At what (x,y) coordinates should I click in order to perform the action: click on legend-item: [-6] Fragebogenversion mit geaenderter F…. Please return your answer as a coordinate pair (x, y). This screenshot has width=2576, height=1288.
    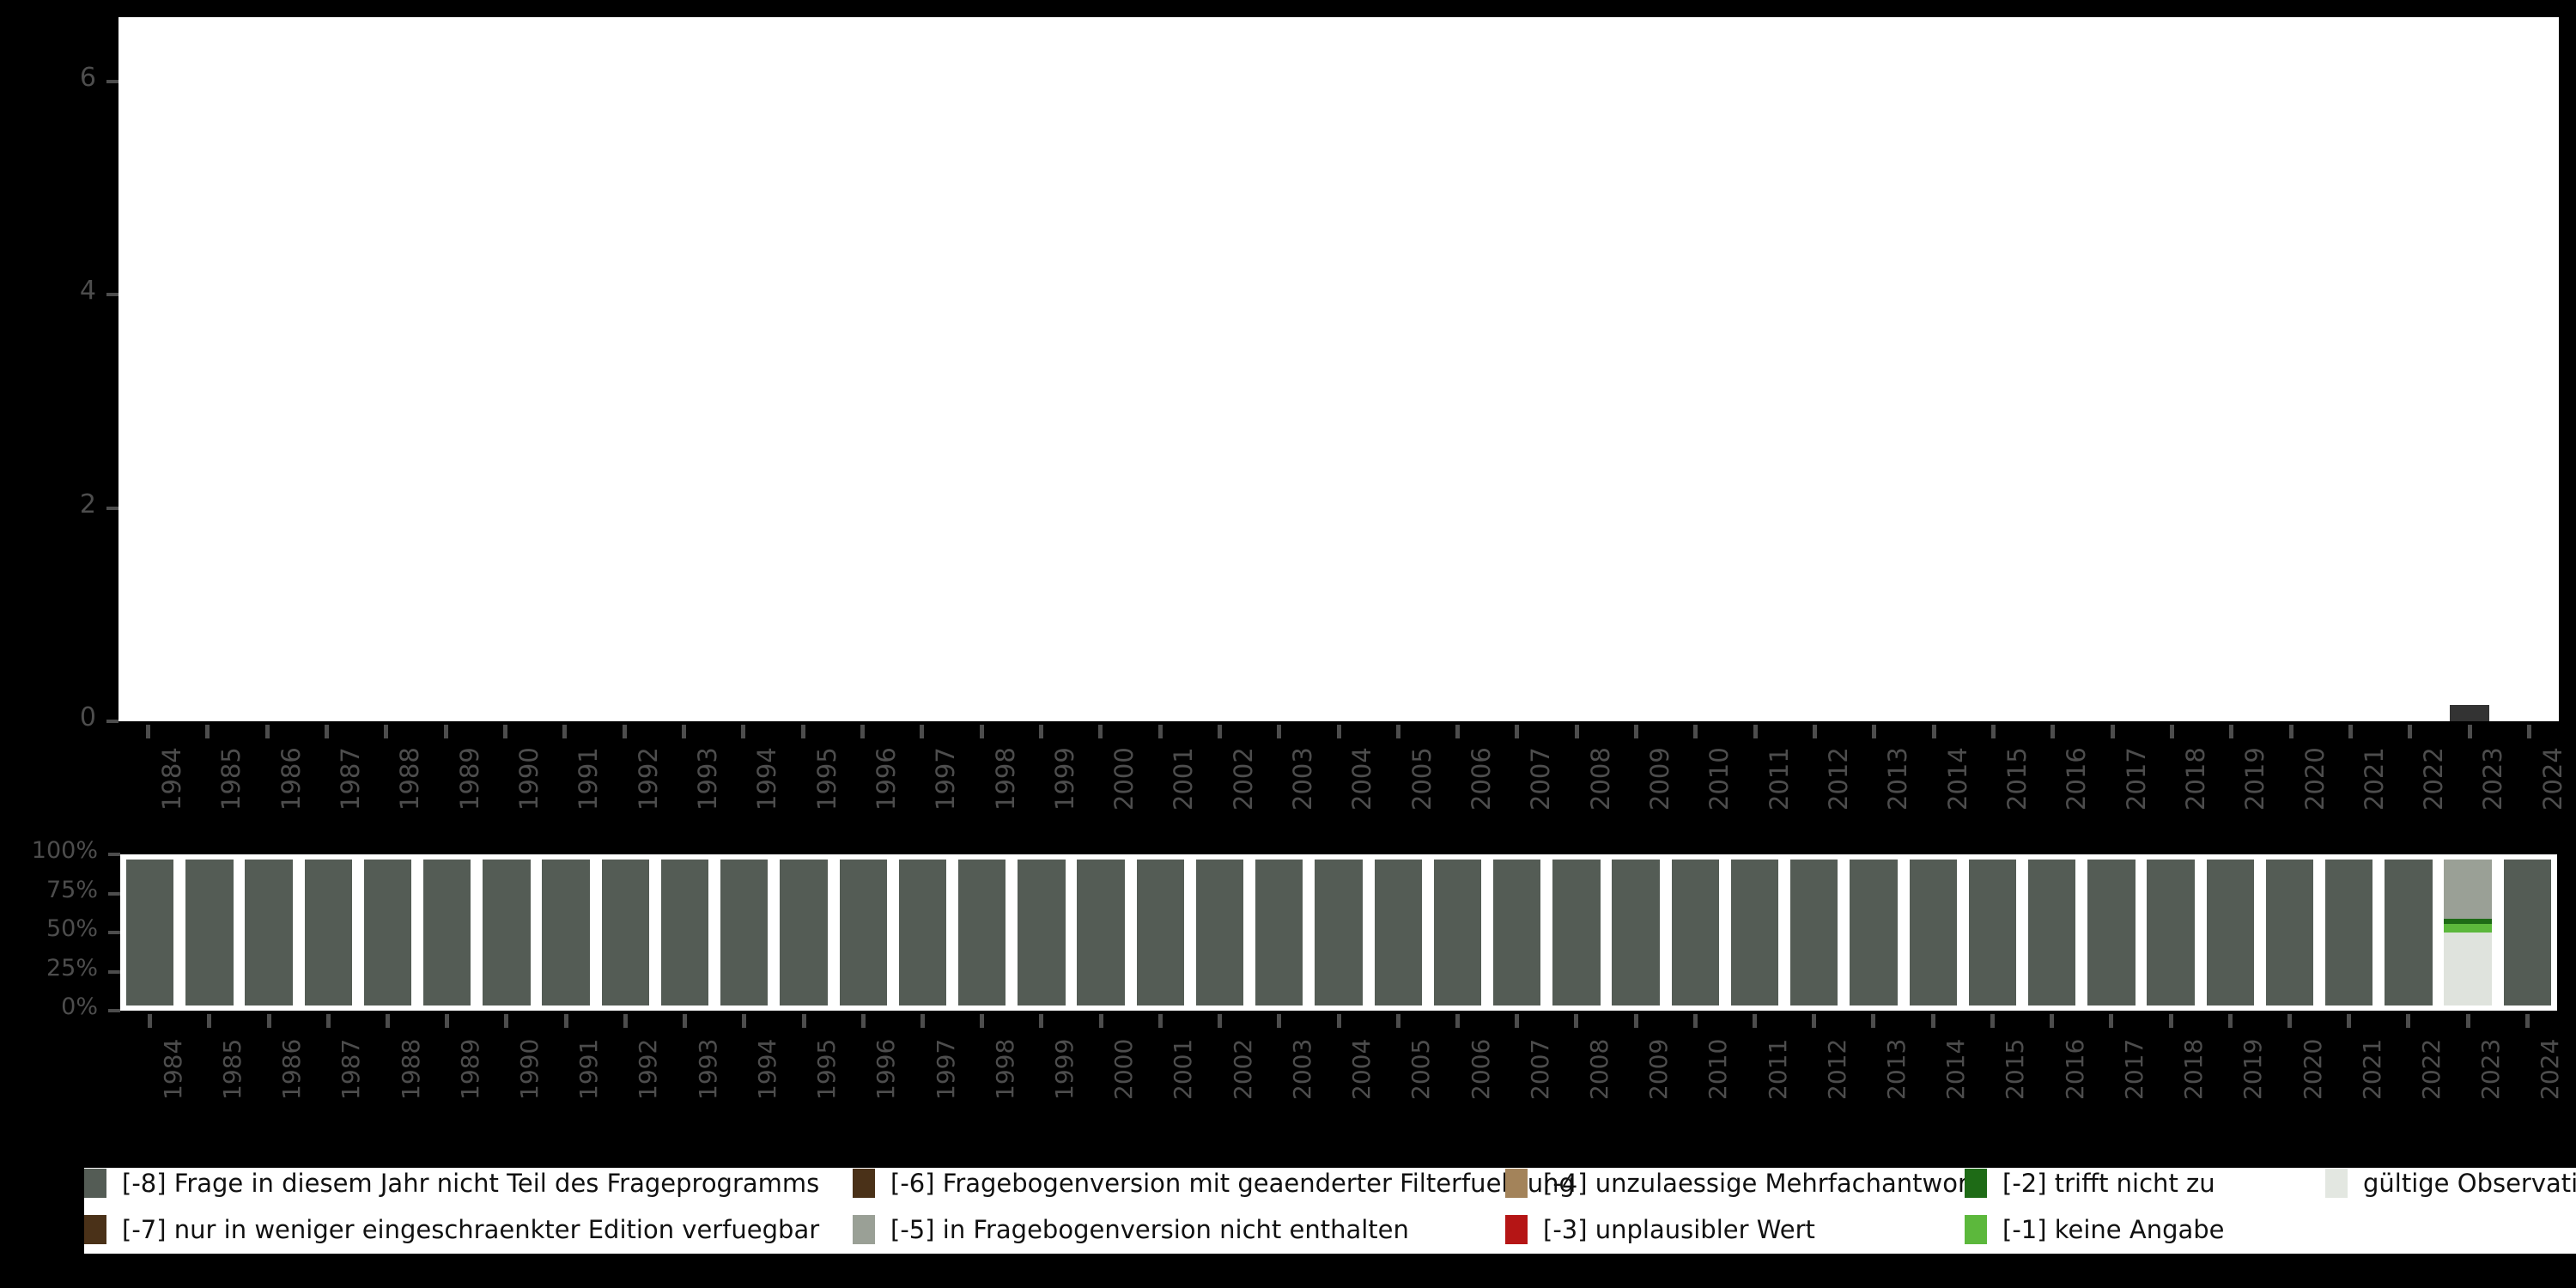
    Looking at the image, I should click on (1214, 1184).